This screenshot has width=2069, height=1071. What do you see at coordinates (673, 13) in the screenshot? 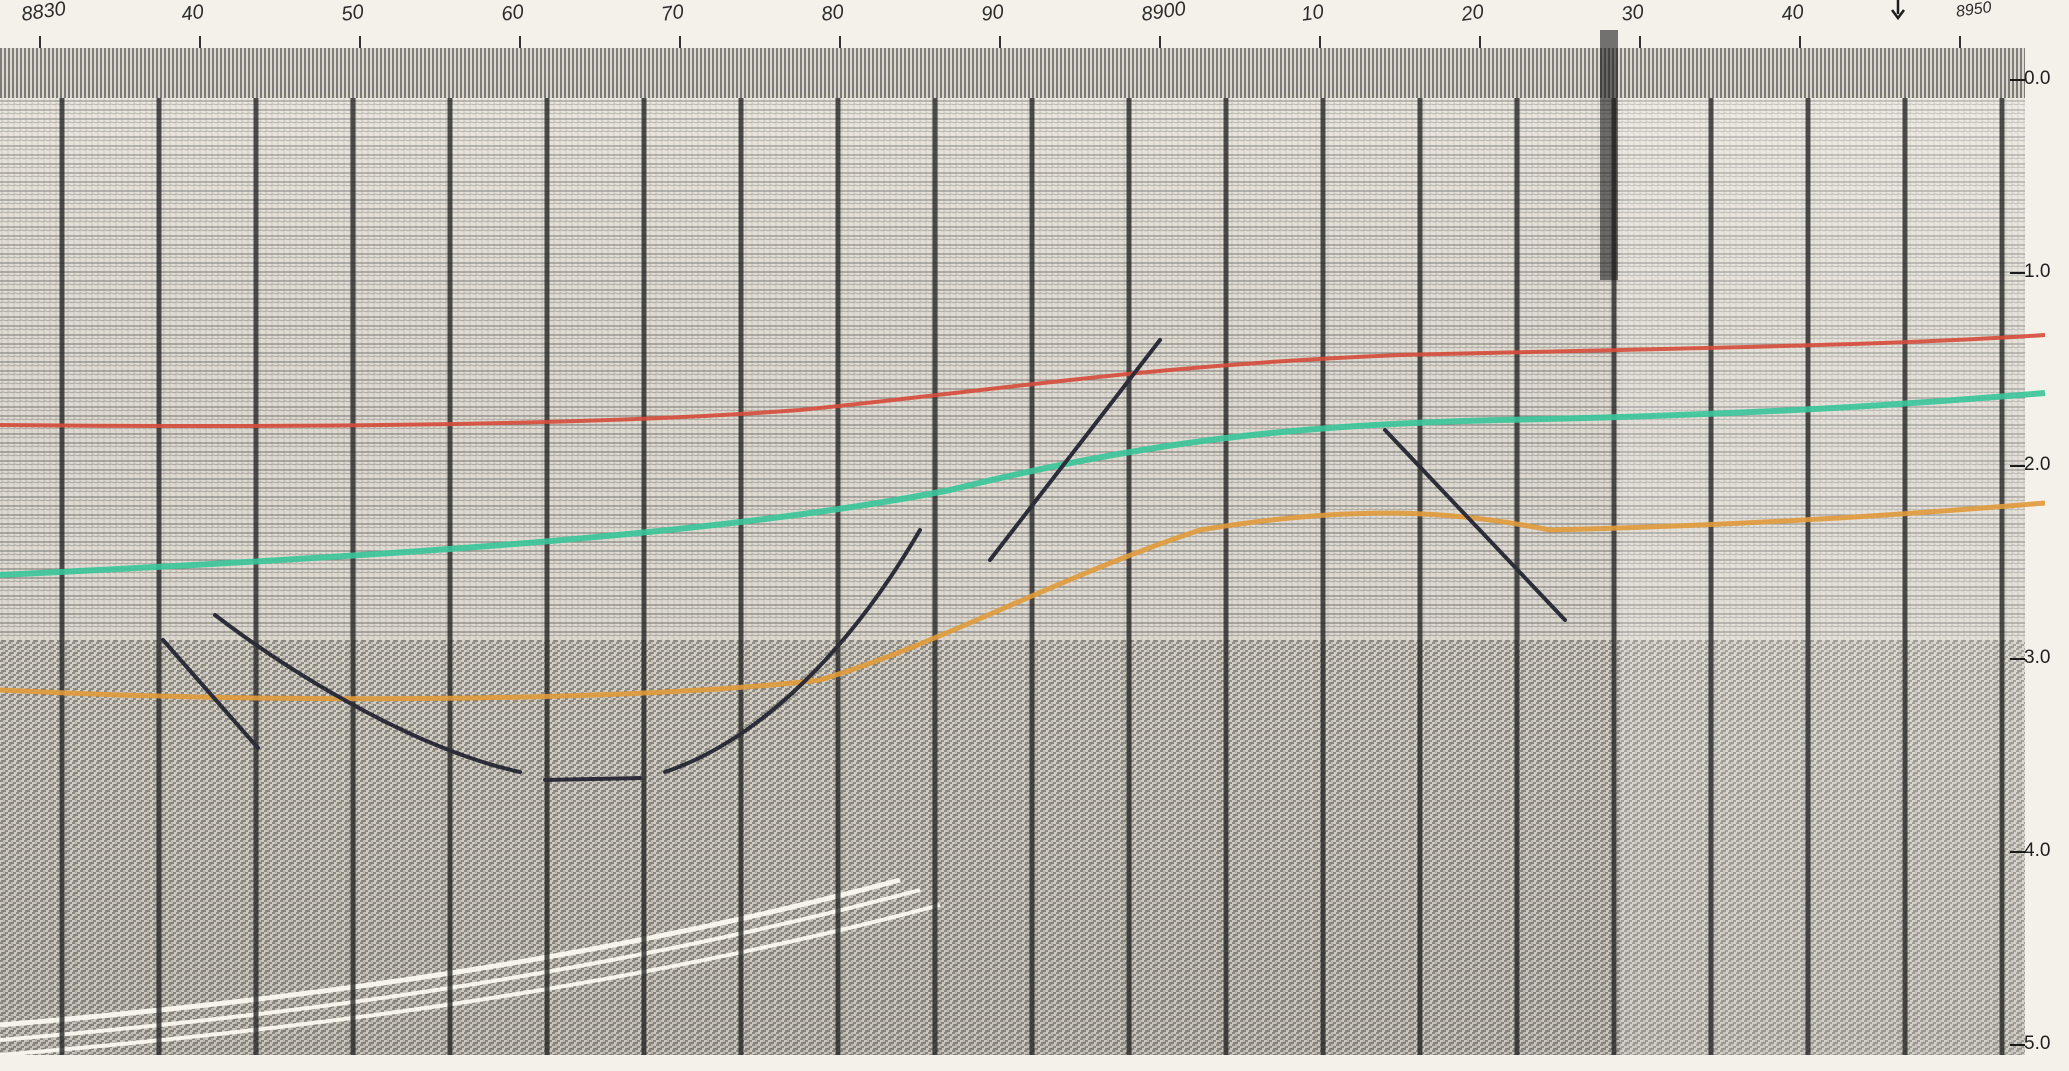
I see `cdp-label: 70` at bounding box center [673, 13].